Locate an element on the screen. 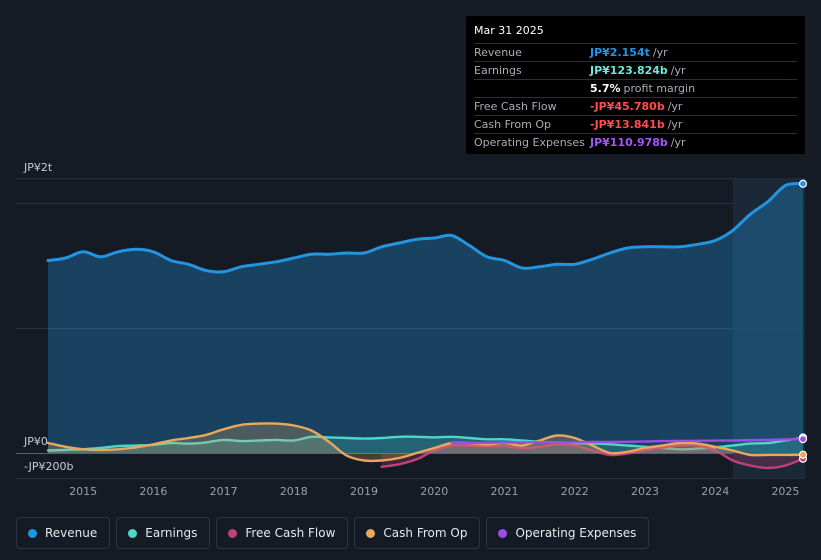 The image size is (821, 560). legend-earnings: Earnings is located at coordinates (163, 533).